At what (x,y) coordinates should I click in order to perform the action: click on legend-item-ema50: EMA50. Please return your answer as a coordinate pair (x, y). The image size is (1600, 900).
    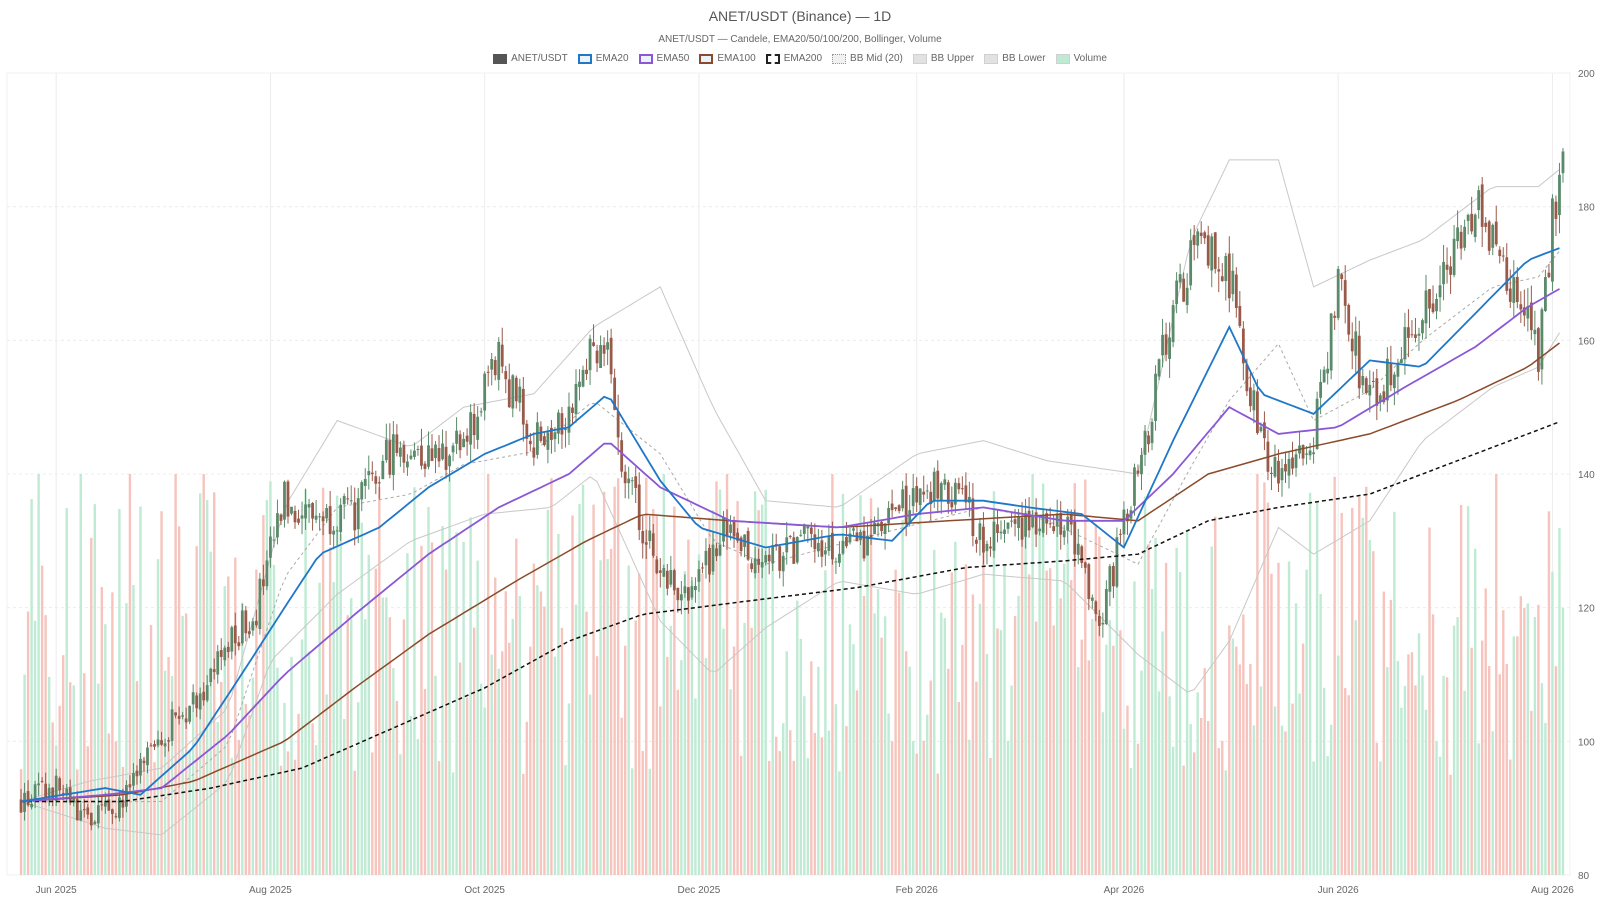
    Looking at the image, I should click on (664, 58).